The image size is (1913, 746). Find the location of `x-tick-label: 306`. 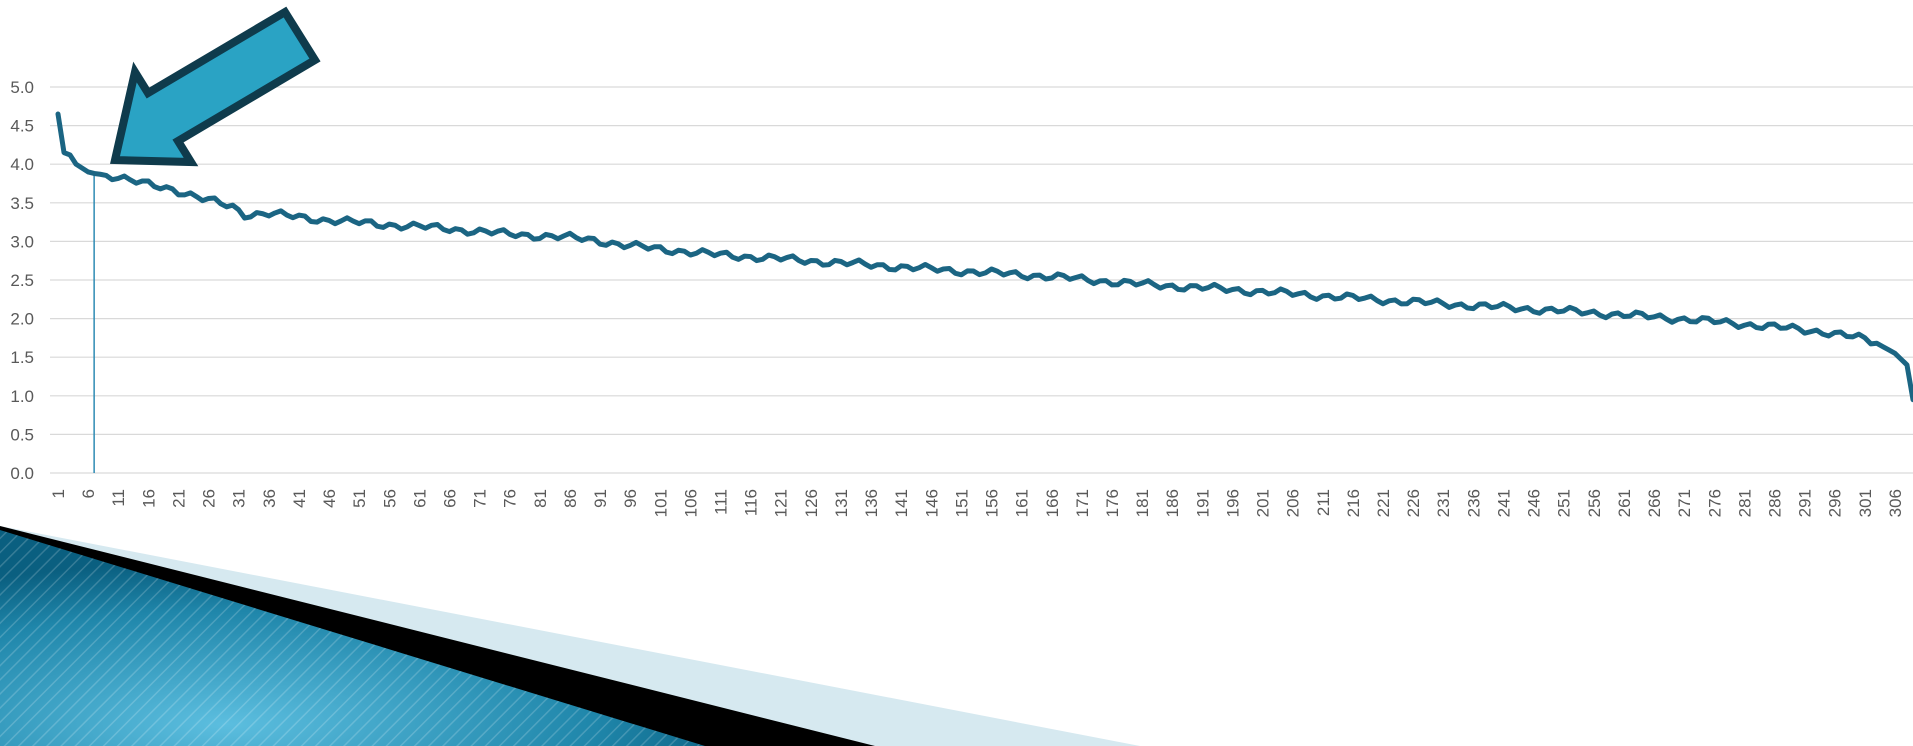

x-tick-label: 306 is located at coordinates (1895, 503).